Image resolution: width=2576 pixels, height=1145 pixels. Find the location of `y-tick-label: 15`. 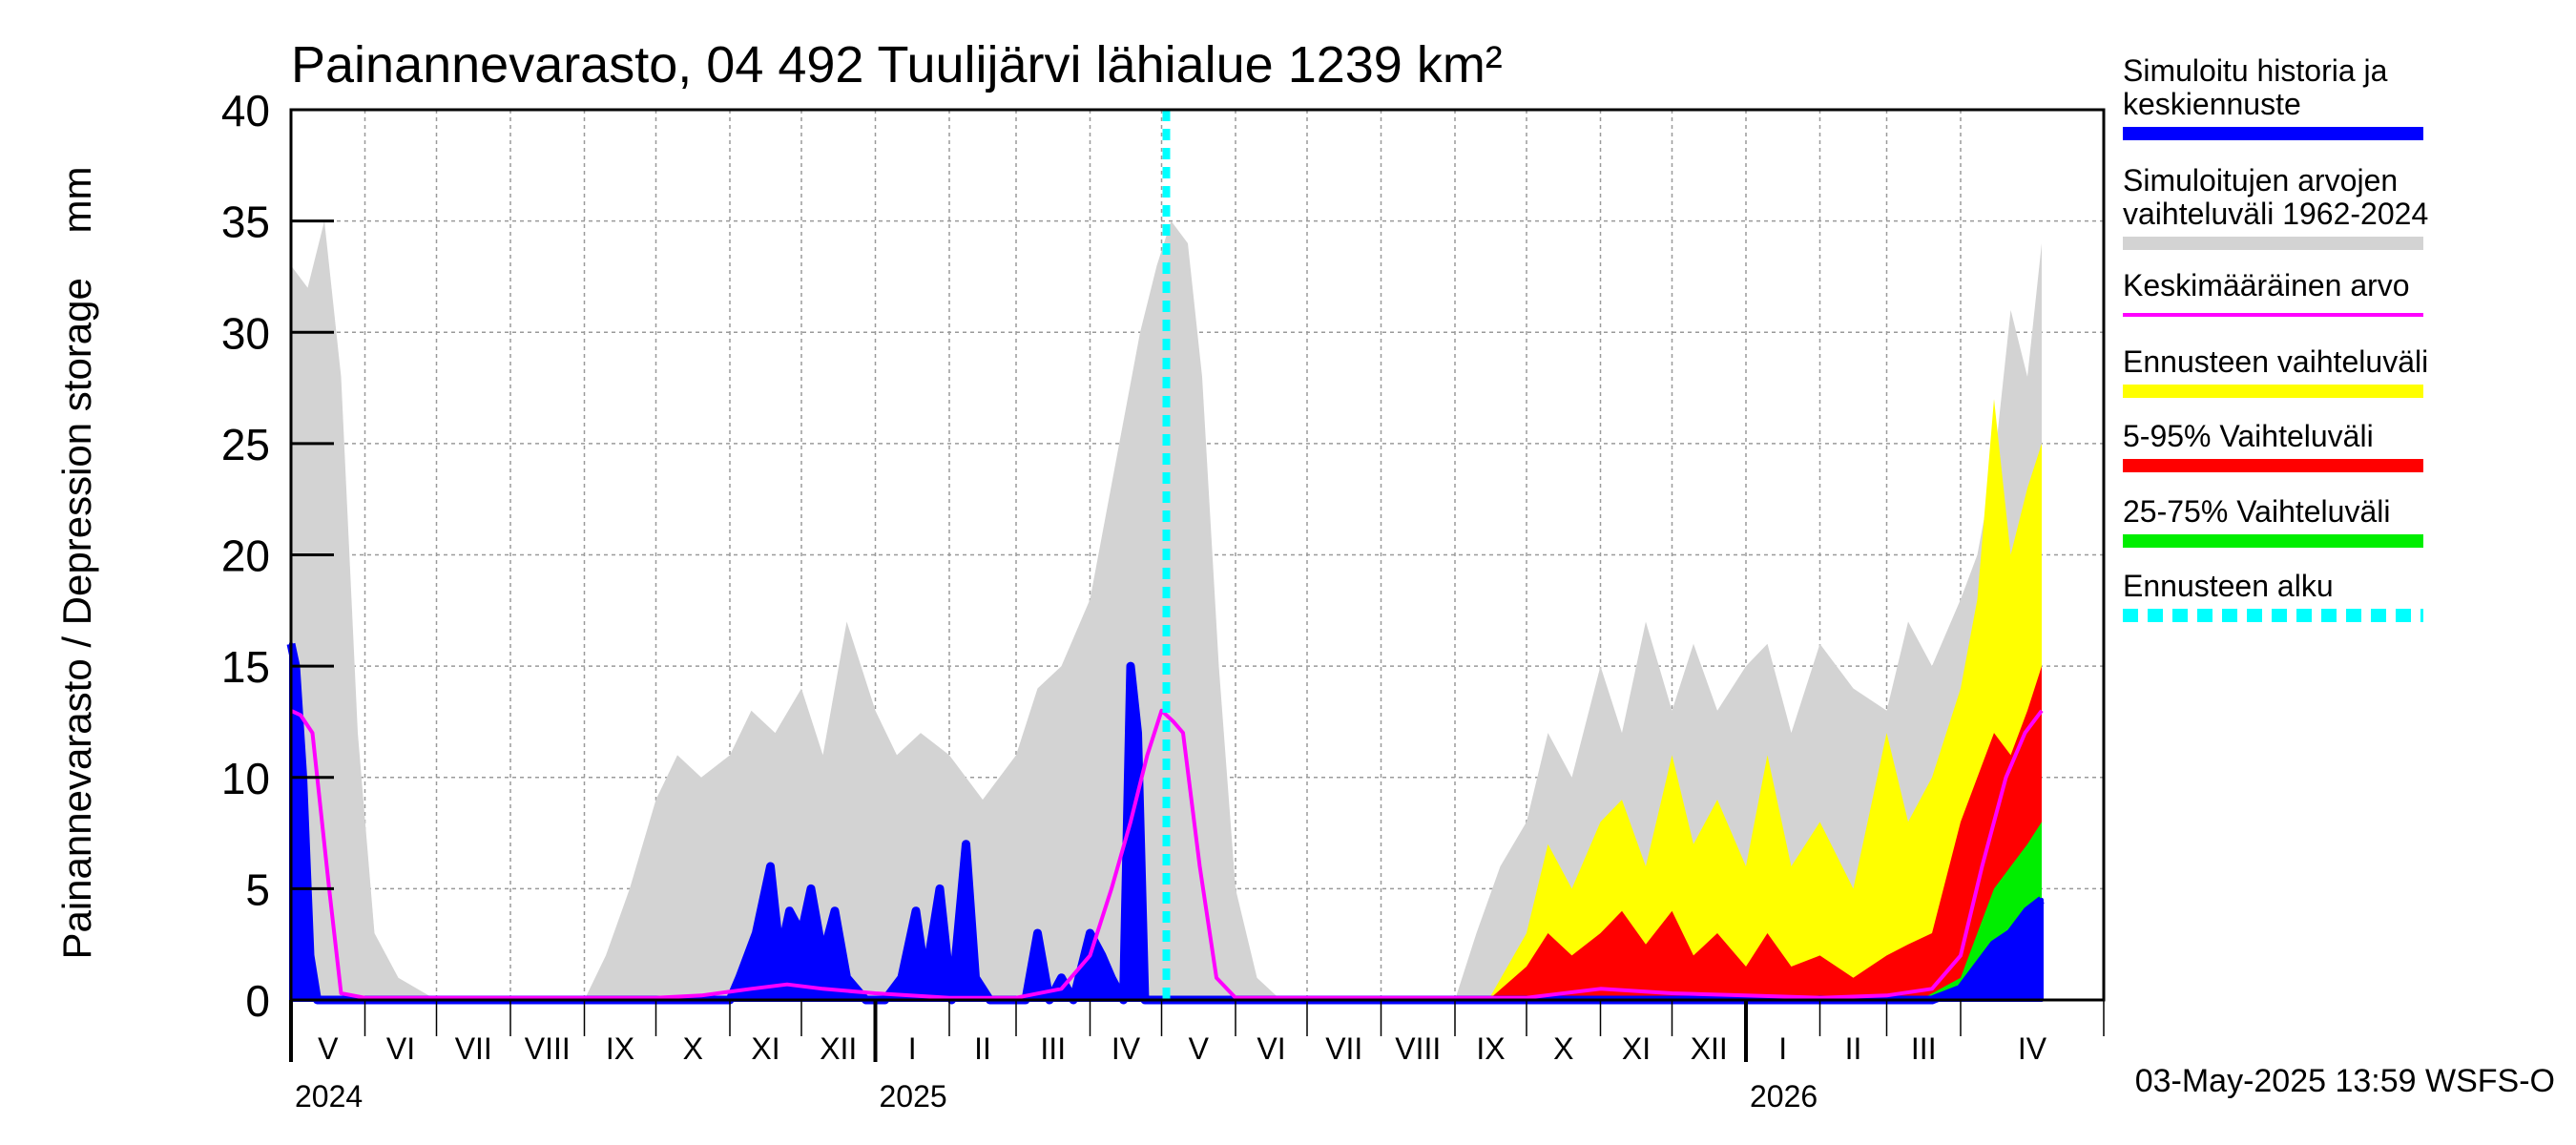

y-tick-label: 15 is located at coordinates (245, 667).